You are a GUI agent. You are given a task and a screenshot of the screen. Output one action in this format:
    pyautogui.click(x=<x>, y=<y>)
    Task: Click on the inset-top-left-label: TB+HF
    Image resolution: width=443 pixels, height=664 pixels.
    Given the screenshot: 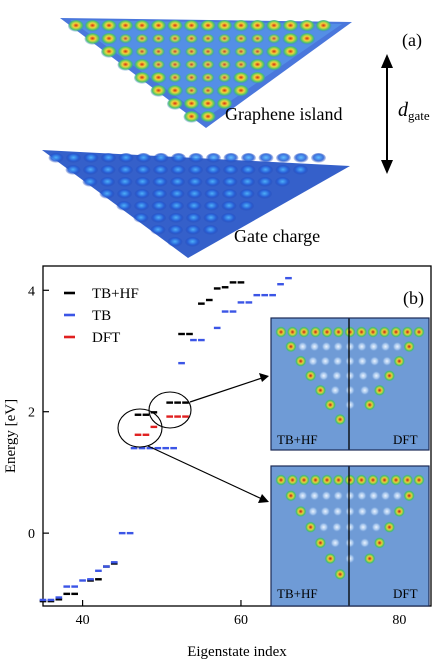 What is the action you would take?
    pyautogui.click(x=297, y=439)
    